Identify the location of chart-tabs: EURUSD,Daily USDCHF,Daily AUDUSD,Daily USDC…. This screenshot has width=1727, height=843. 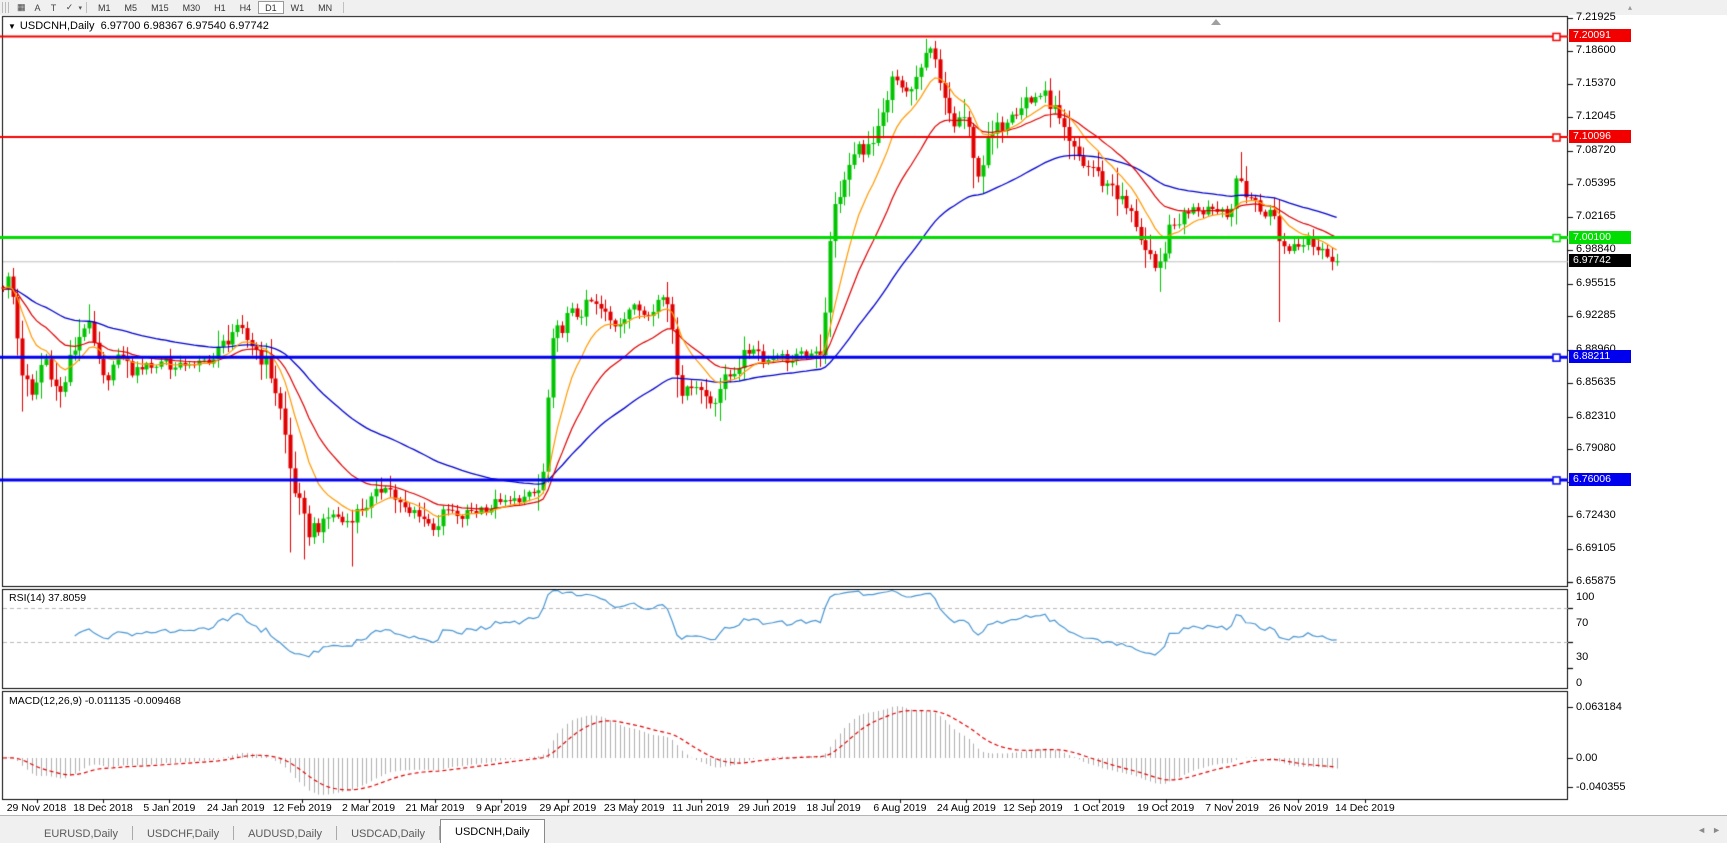
(287, 829).